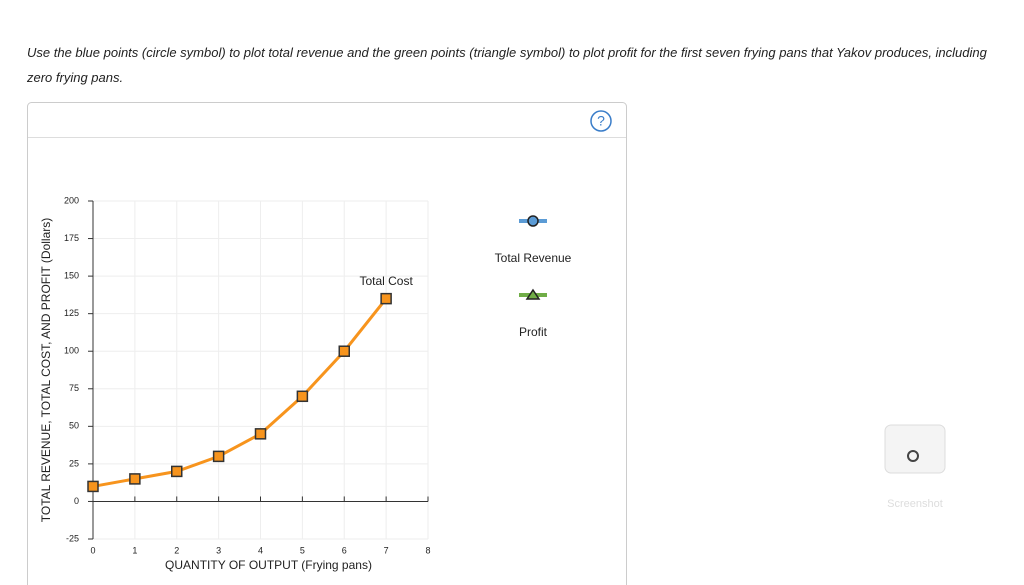 Image resolution: width=1024 pixels, height=585 pixels. Describe the element at coordinates (533, 240) in the screenshot. I see `palette-tool: Total Revenue` at that location.